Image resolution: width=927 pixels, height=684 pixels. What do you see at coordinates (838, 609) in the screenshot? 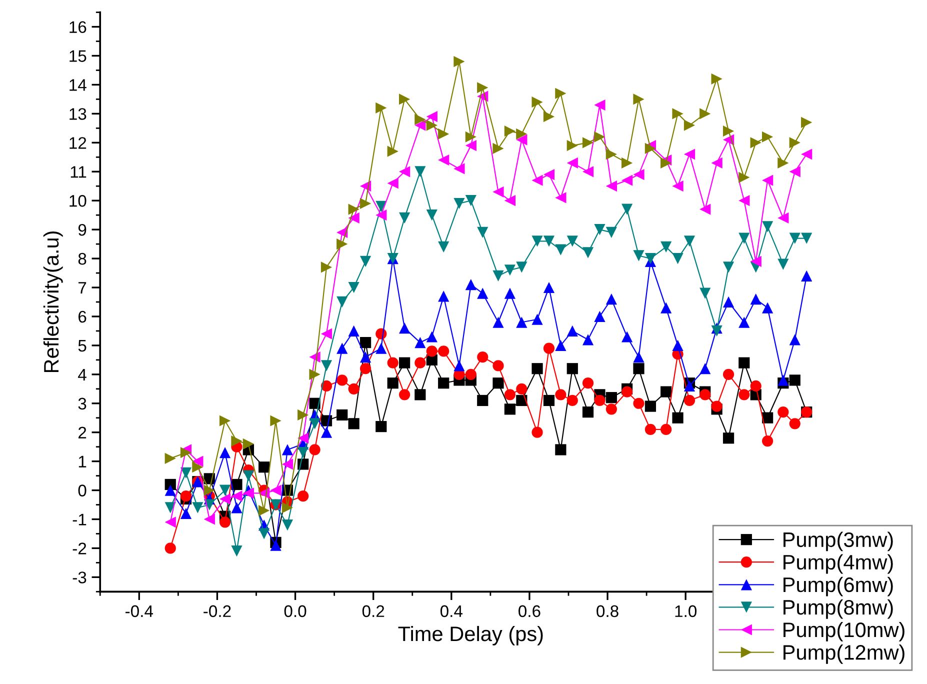
I see `legend-label: Pump(8mw)` at bounding box center [838, 609].